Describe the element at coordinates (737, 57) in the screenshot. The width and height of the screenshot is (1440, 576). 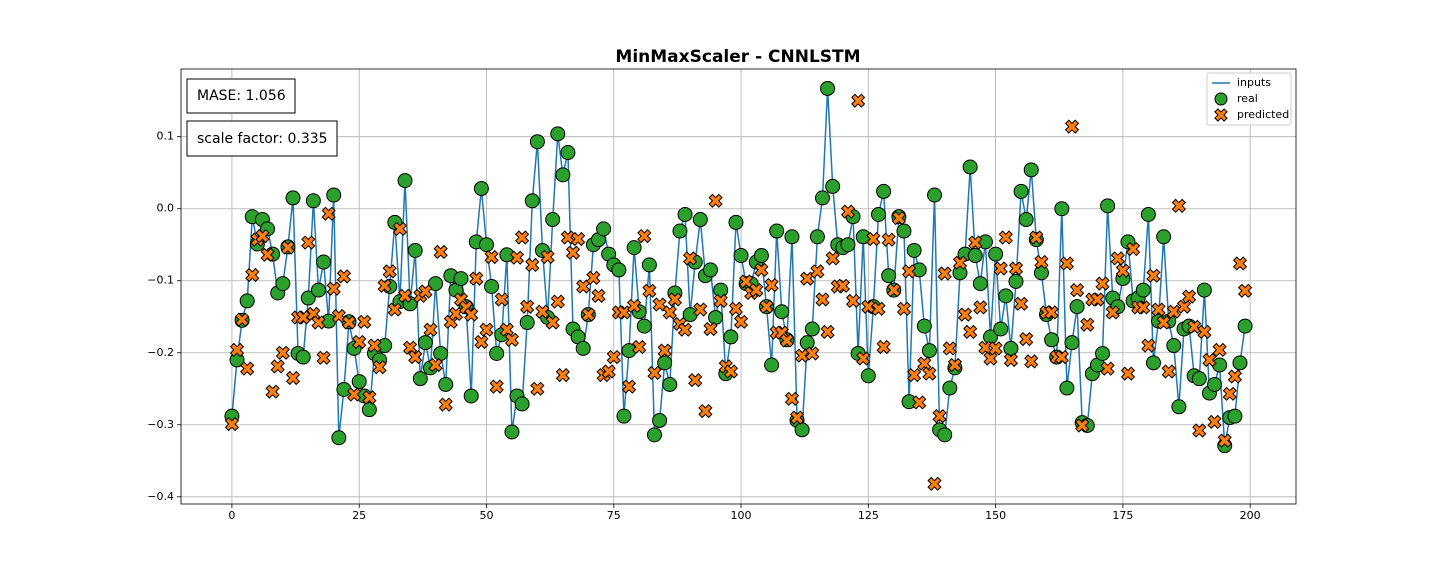
I see `chart-title: MinMaxScaler - CNNLSTM` at that location.